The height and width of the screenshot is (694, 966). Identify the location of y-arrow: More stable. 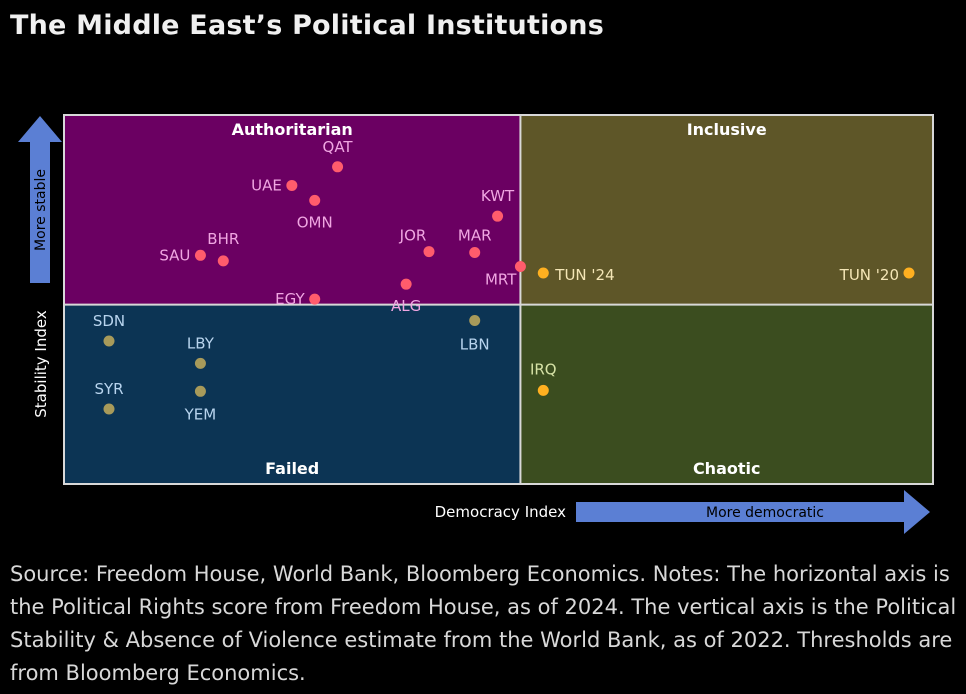
(40, 199).